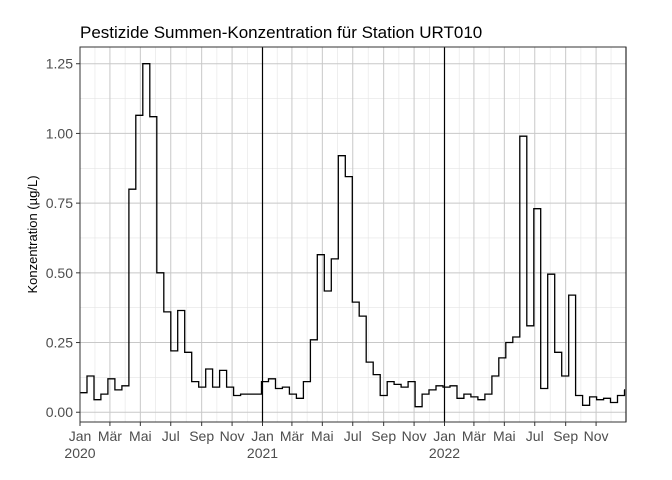  Describe the element at coordinates (79, 453) in the screenshot. I see `x-tick-year-label: 2020` at that location.